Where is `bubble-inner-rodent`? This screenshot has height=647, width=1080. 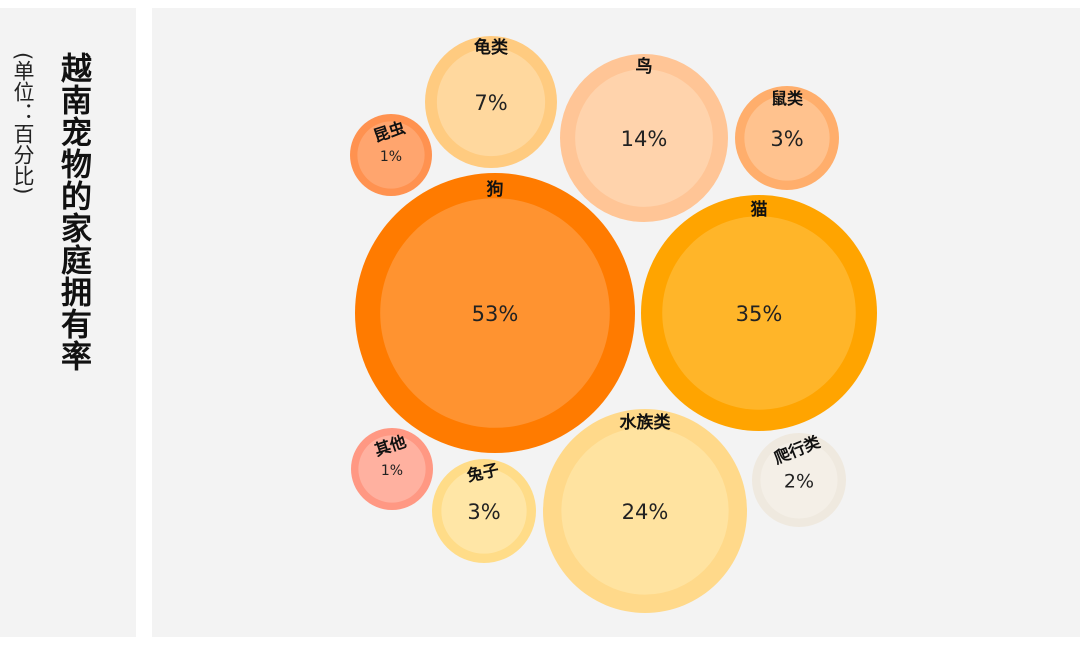 bubble-inner-rodent is located at coordinates (787, 138).